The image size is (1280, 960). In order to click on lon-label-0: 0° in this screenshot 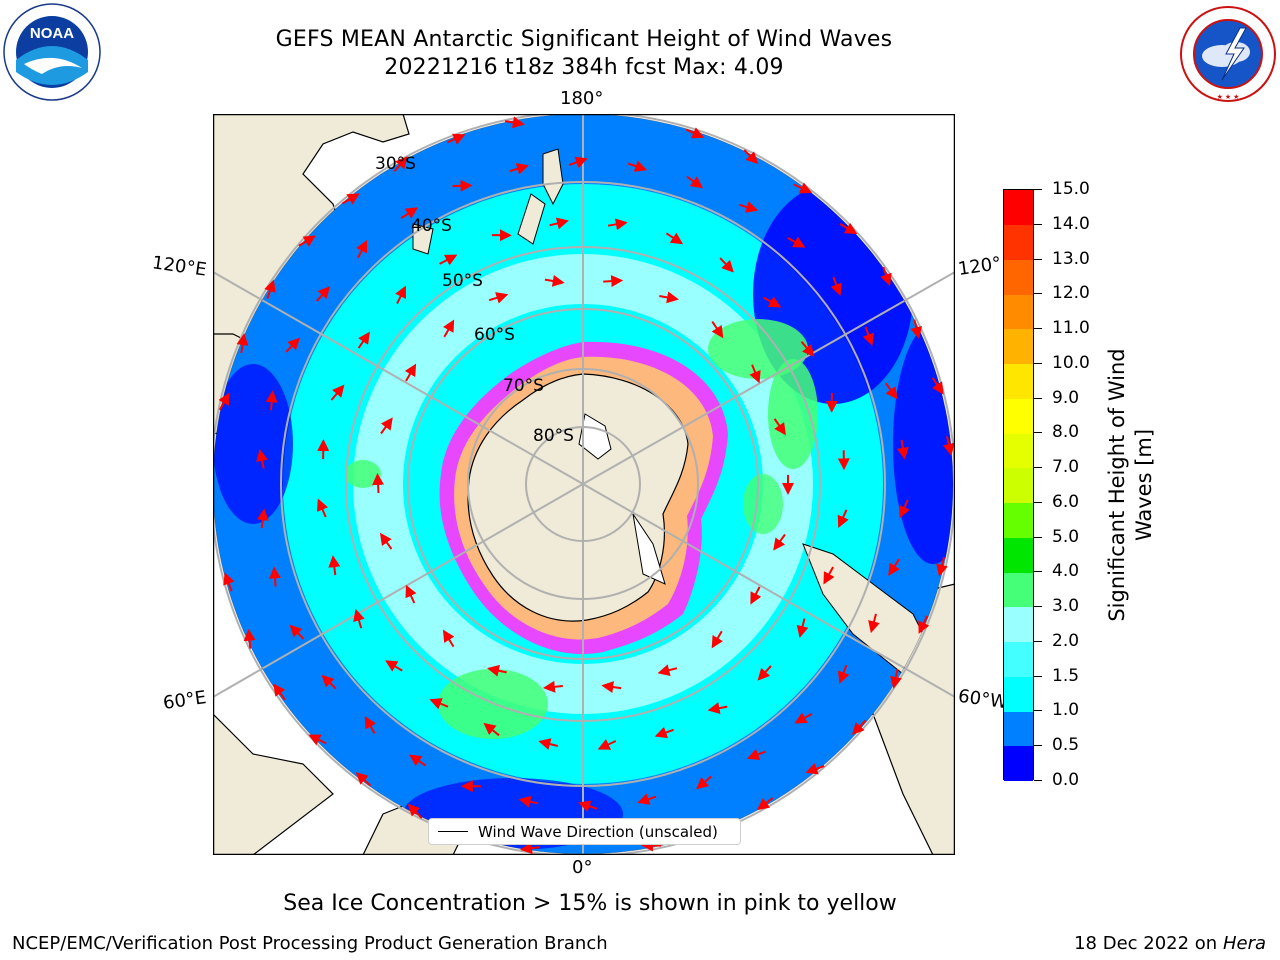, I will do `click(582, 867)`.